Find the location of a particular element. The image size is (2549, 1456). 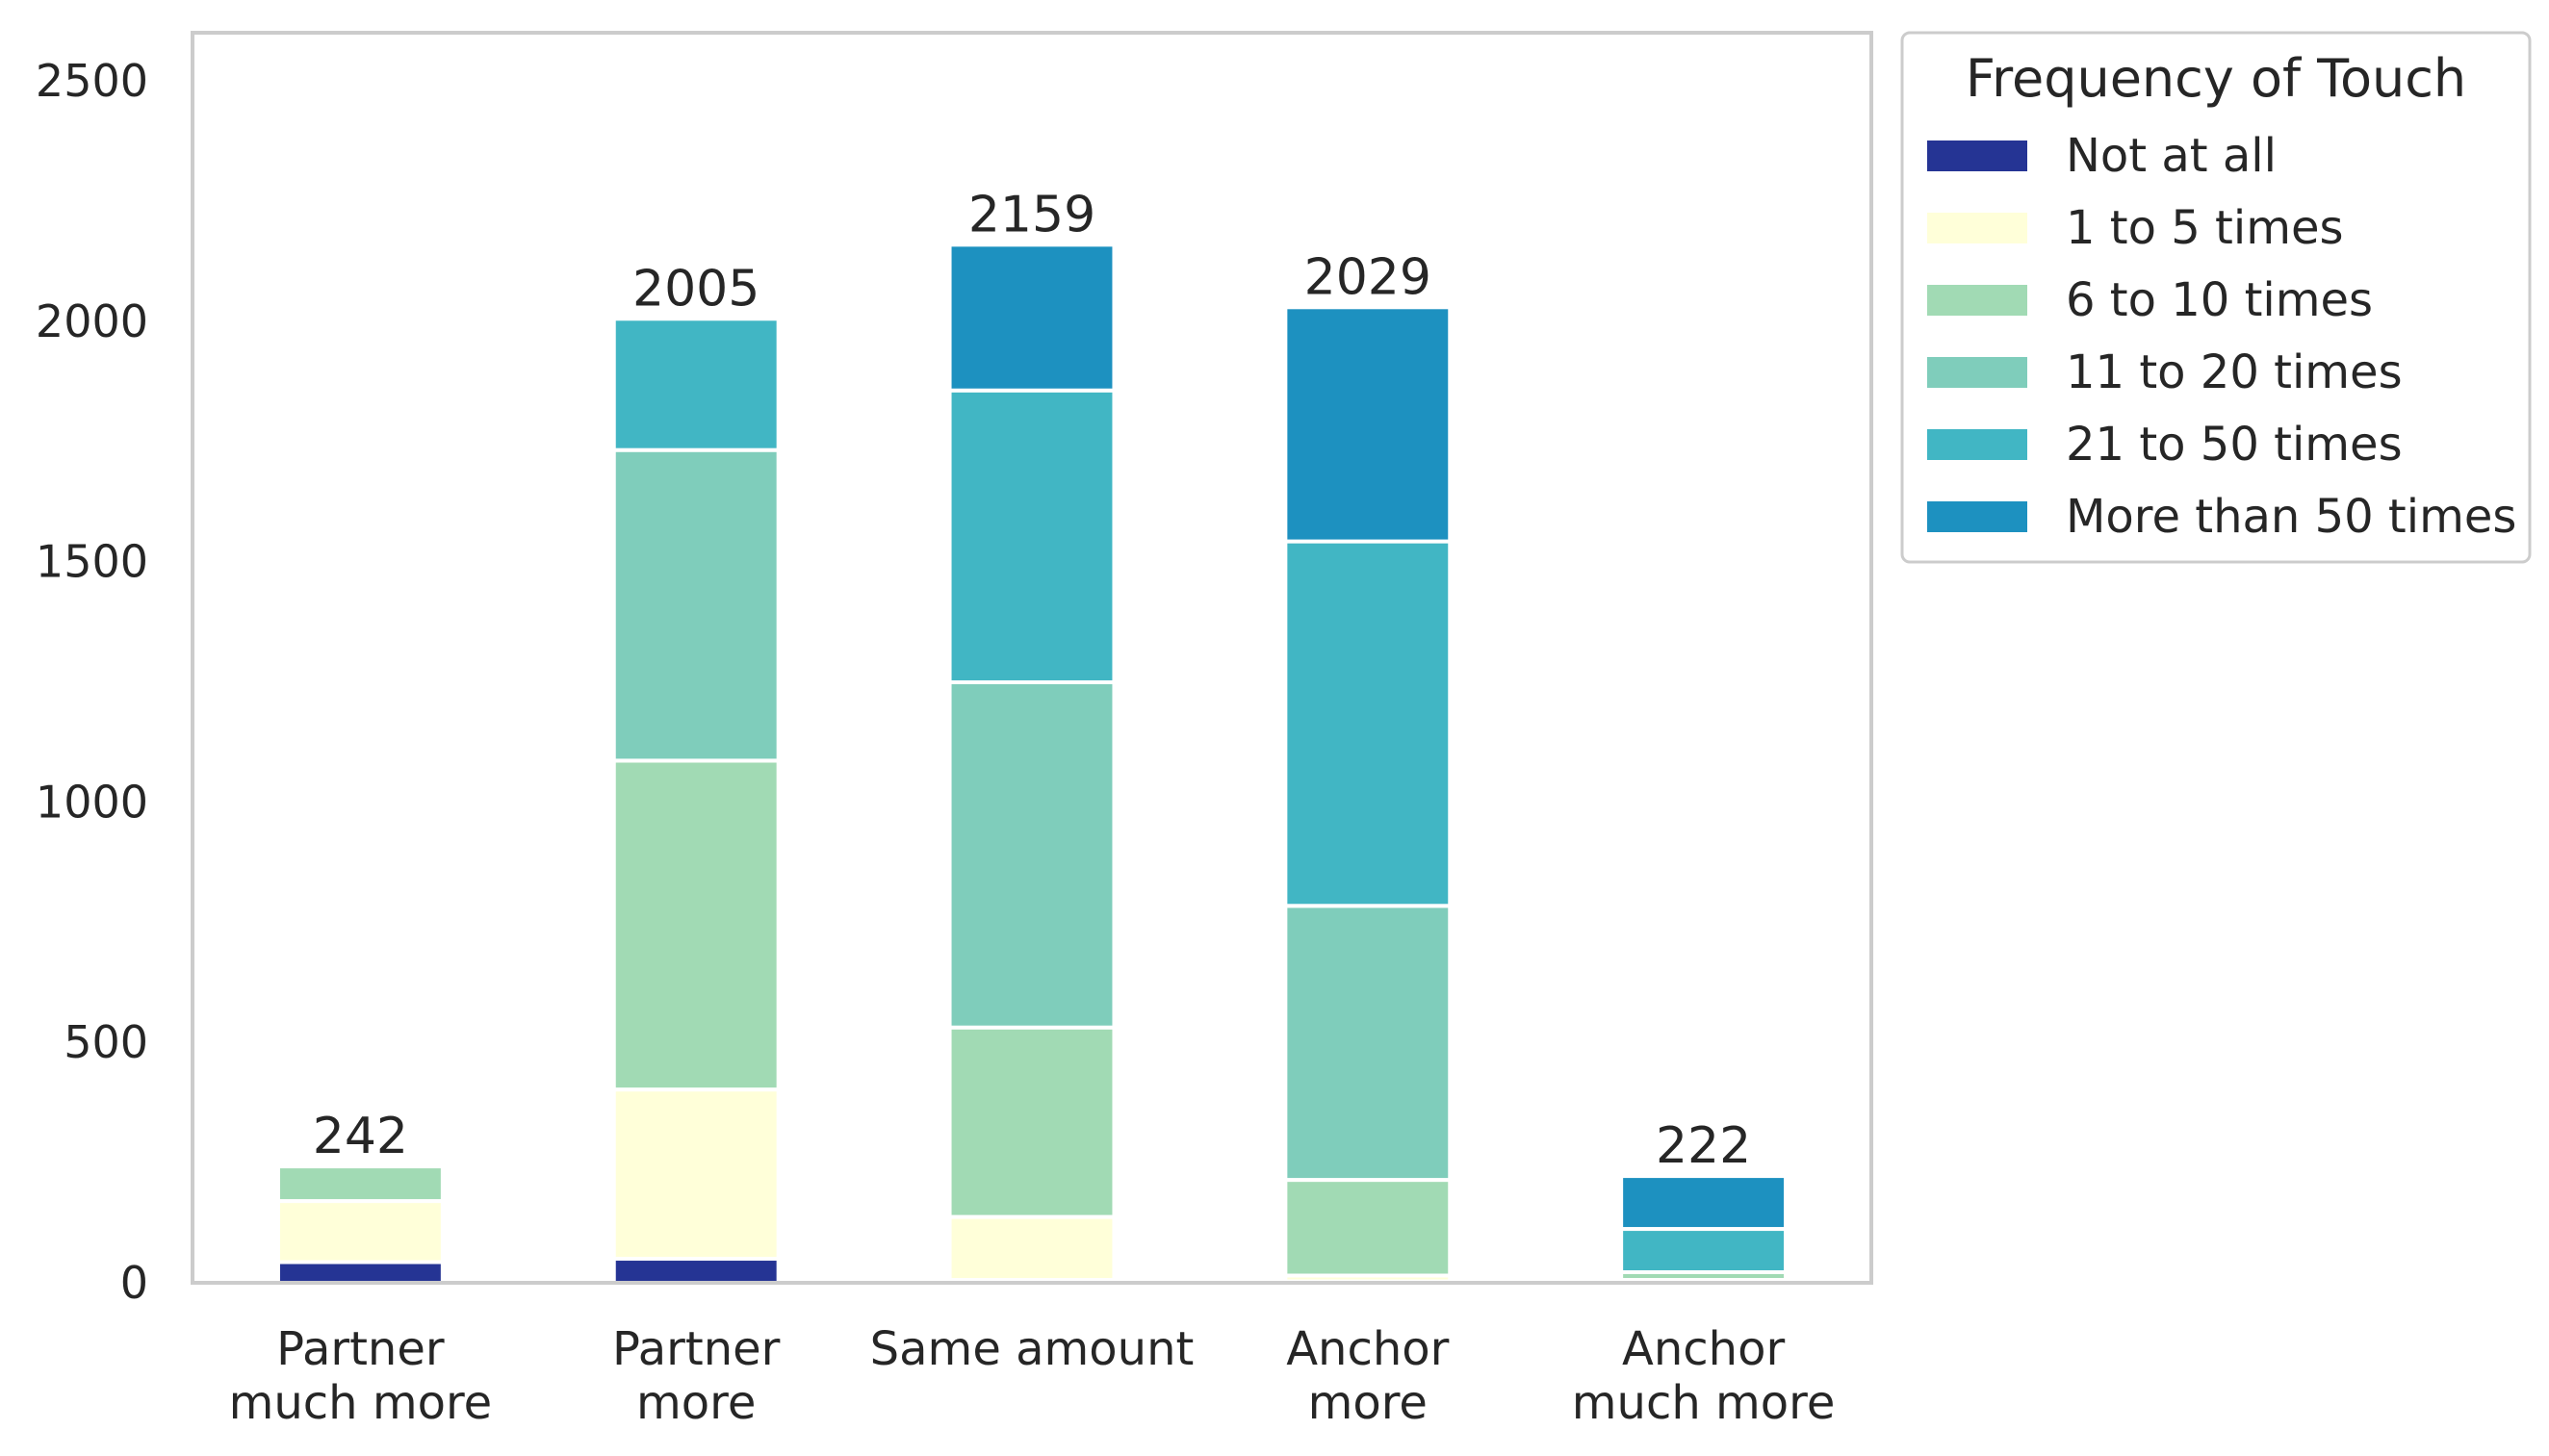

y-tick-label: 500 is located at coordinates (106, 1042).